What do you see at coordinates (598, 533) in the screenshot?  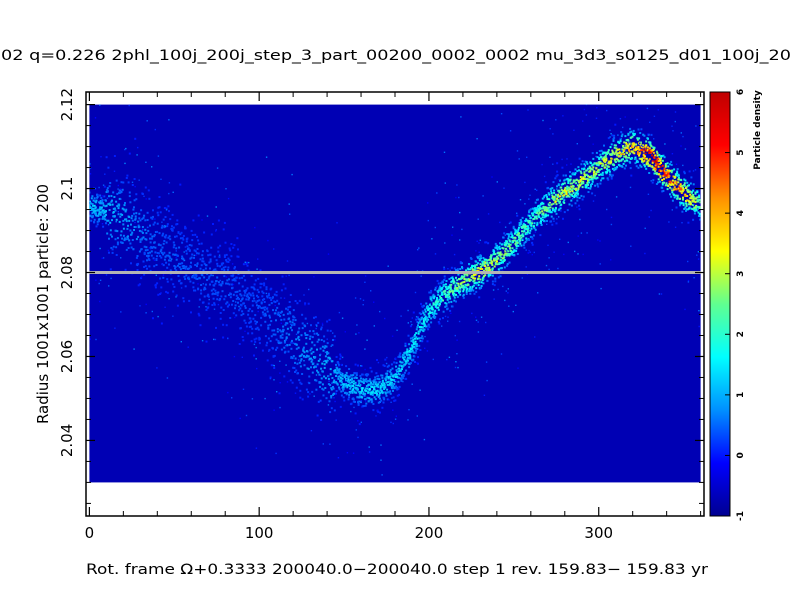 I see `x-tick-label: 300` at bounding box center [598, 533].